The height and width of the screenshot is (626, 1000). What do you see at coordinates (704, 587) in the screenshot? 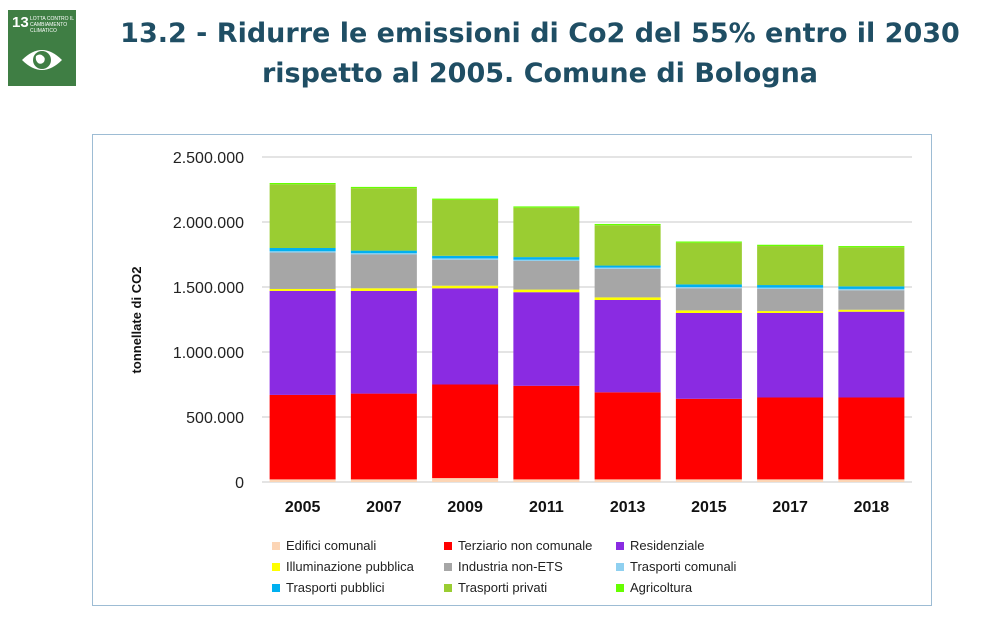
I see `legend-item: Agricoltura` at bounding box center [704, 587].